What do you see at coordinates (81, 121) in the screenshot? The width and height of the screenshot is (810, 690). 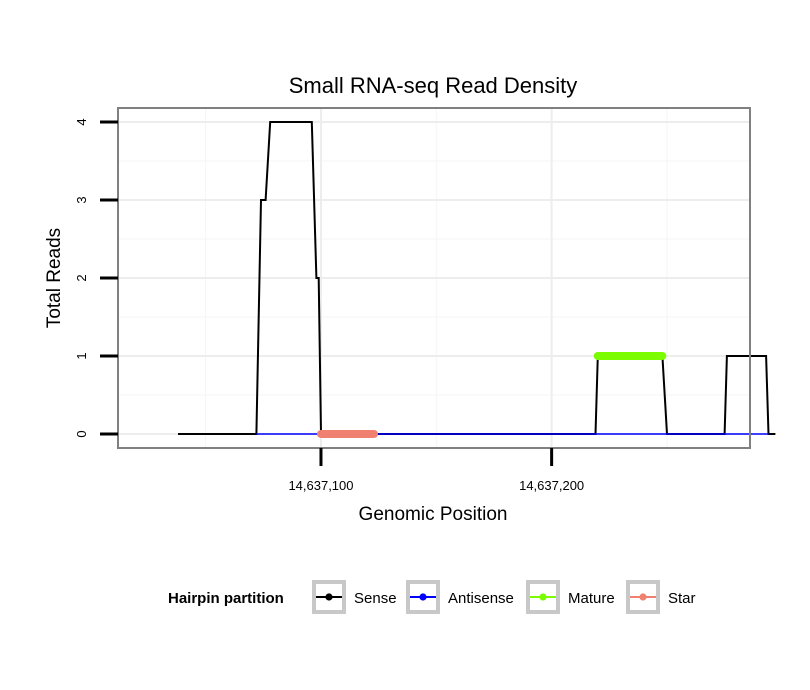 I see `y-tick-label: 4` at bounding box center [81, 121].